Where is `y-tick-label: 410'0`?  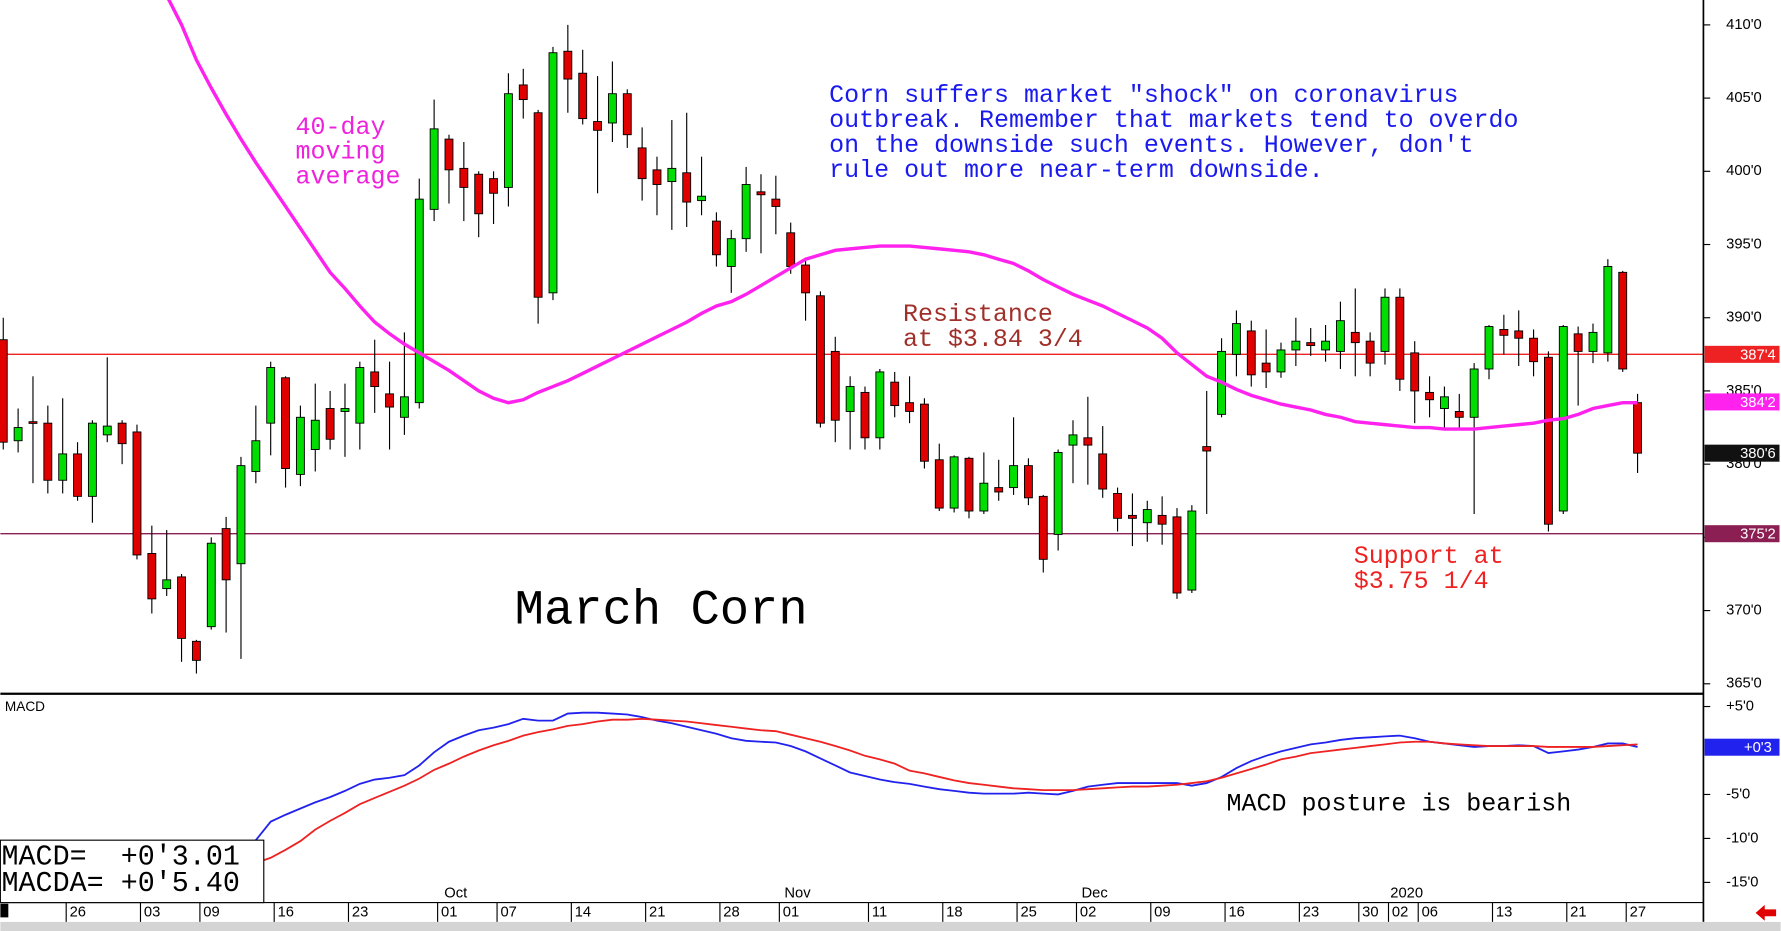 y-tick-label: 410'0 is located at coordinates (1744, 25).